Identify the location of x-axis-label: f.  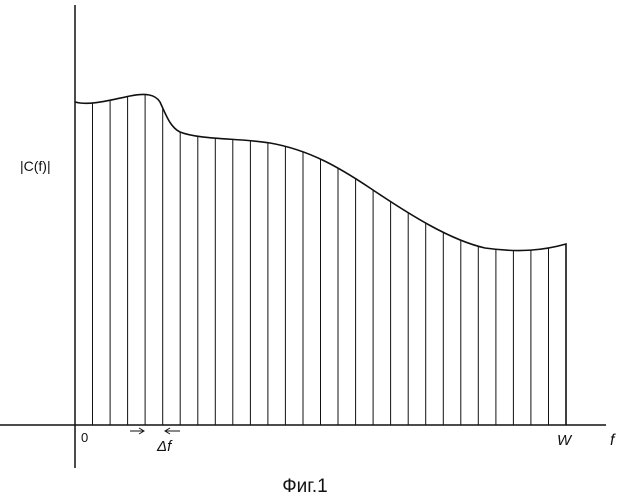
(613, 440).